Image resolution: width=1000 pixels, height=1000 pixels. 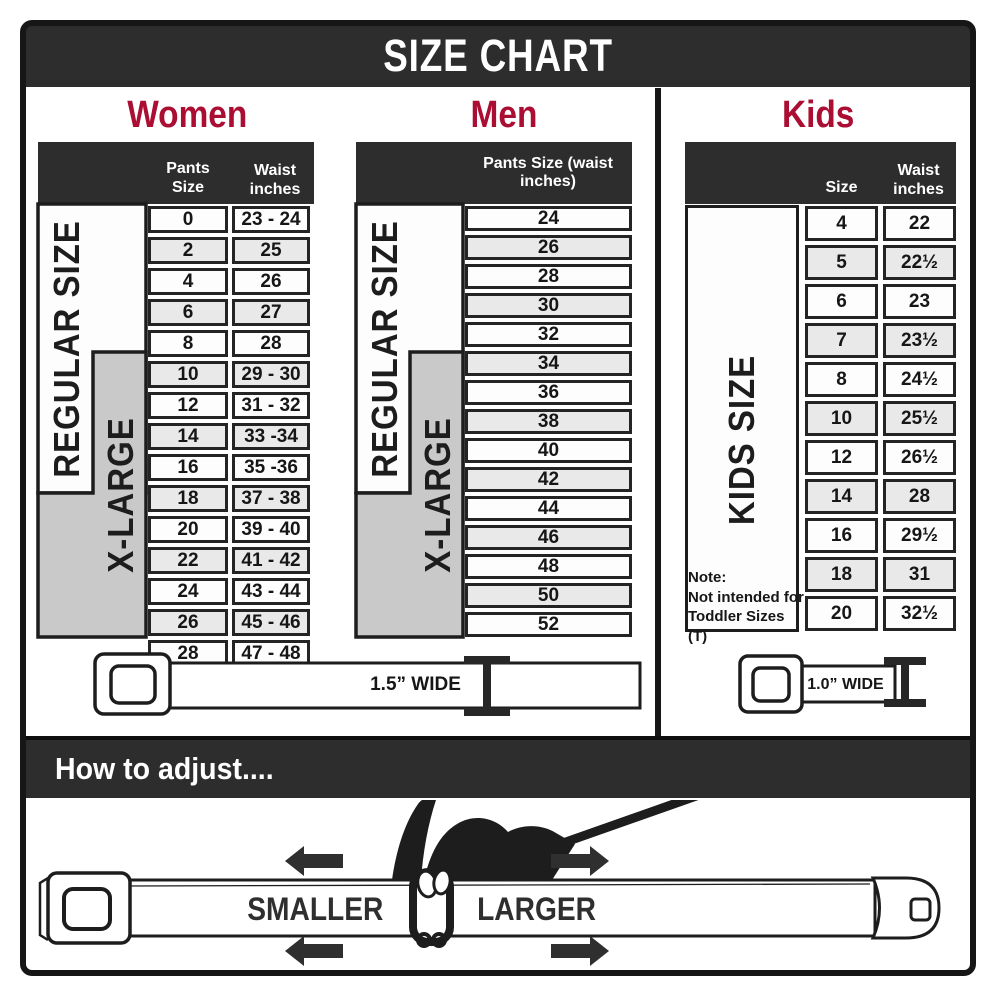 I want to click on kids-i-beam-width-marker-icon, so click(x=905, y=682).